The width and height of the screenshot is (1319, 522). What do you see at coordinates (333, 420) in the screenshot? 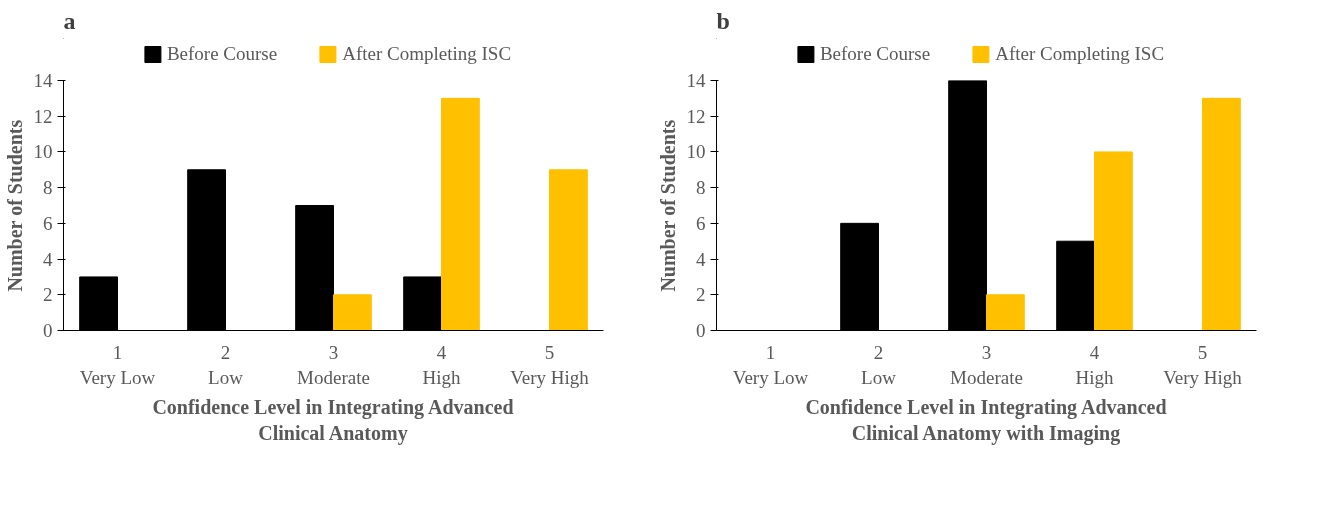
I see `x-axis-title: Confidence Level in Integrating Advanced Clinical Anatomy` at bounding box center [333, 420].